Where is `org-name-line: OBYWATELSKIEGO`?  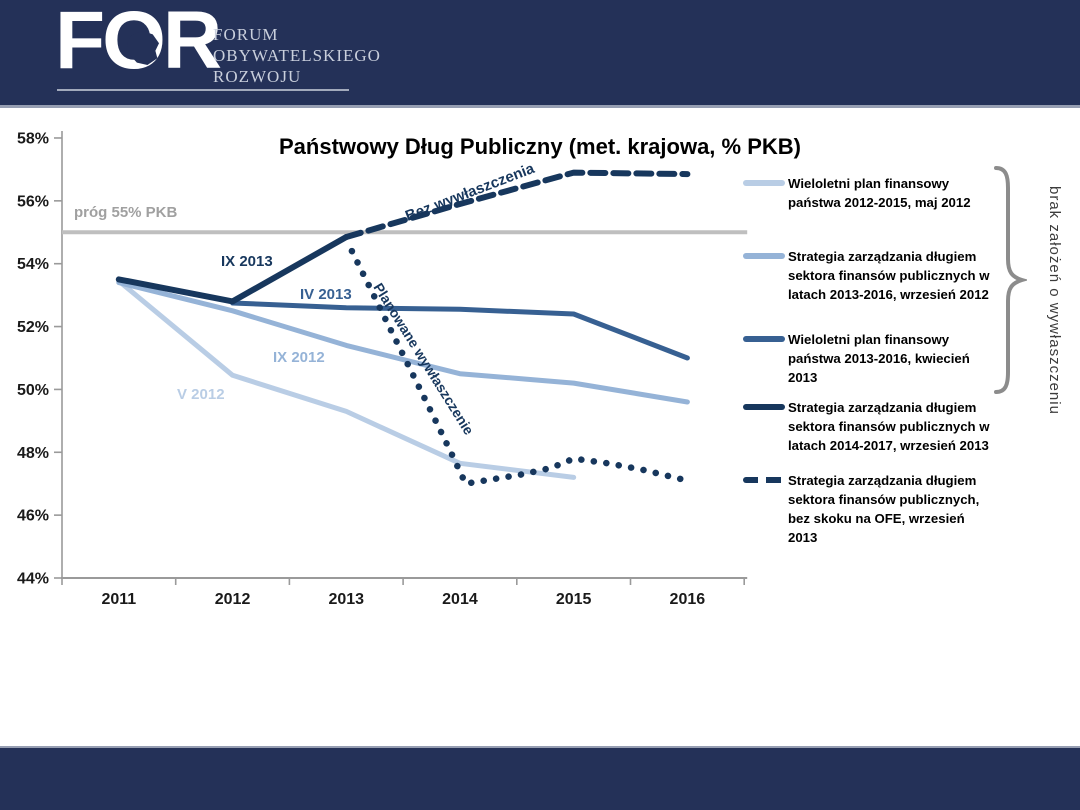
org-name-line: OBYWATELSKIEGO is located at coordinates (297, 55).